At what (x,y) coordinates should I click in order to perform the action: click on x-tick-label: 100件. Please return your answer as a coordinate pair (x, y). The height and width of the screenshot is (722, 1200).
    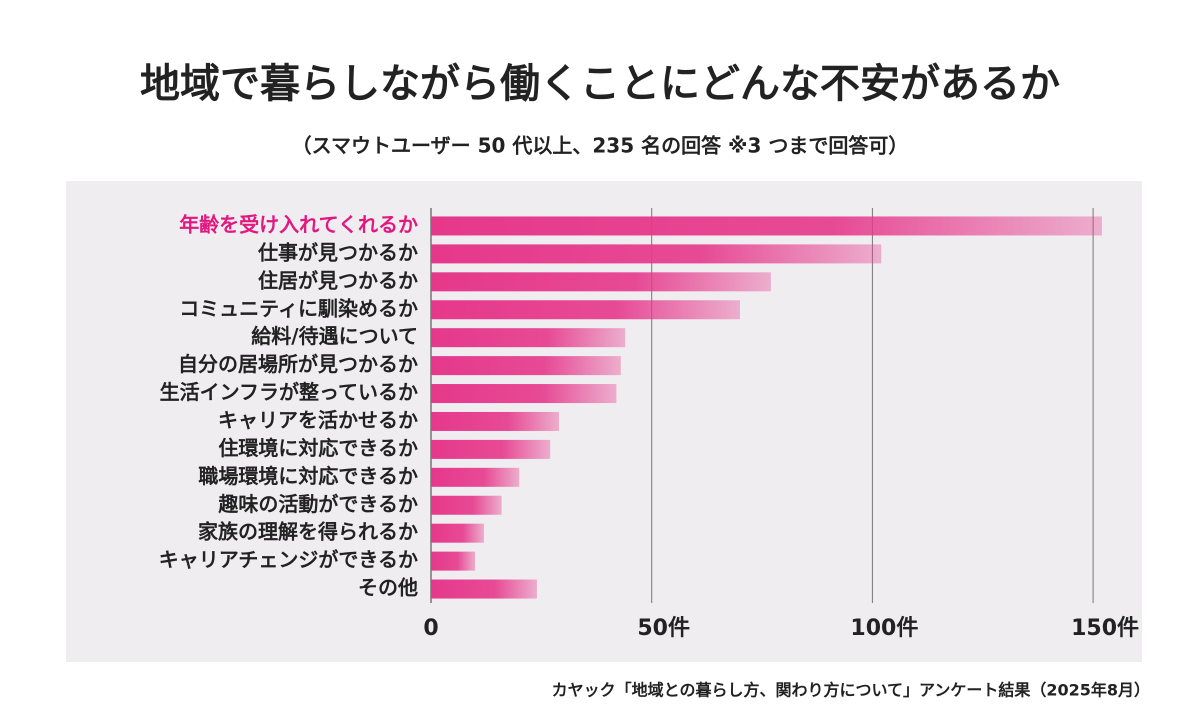
    Looking at the image, I should click on (884, 628).